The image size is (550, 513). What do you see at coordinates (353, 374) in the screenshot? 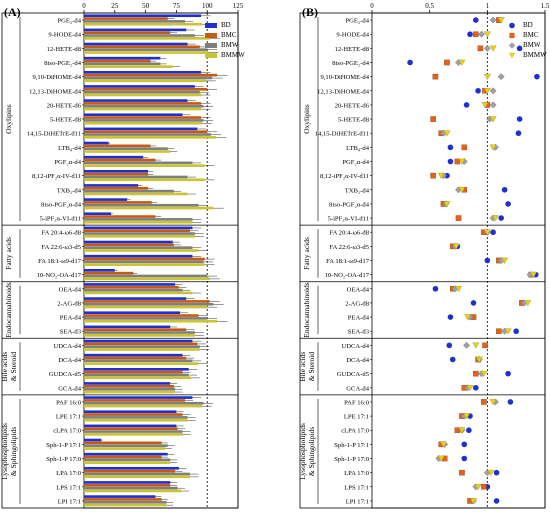
I see `row-label: GUDCA-d5` at bounding box center [353, 374].